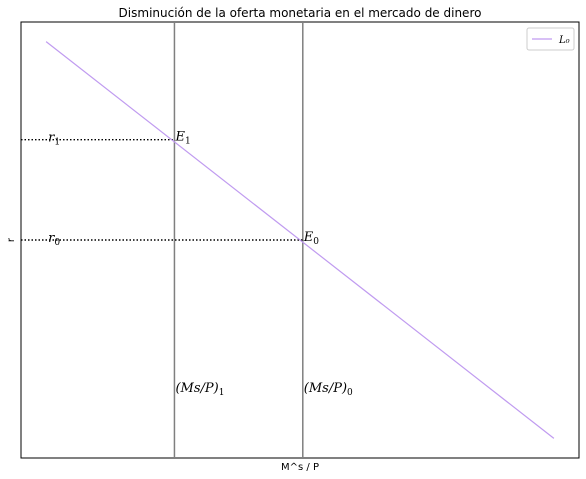 The image size is (586, 479). What do you see at coordinates (564, 40) in the screenshot?
I see `legend-label: L₀` at bounding box center [564, 40].